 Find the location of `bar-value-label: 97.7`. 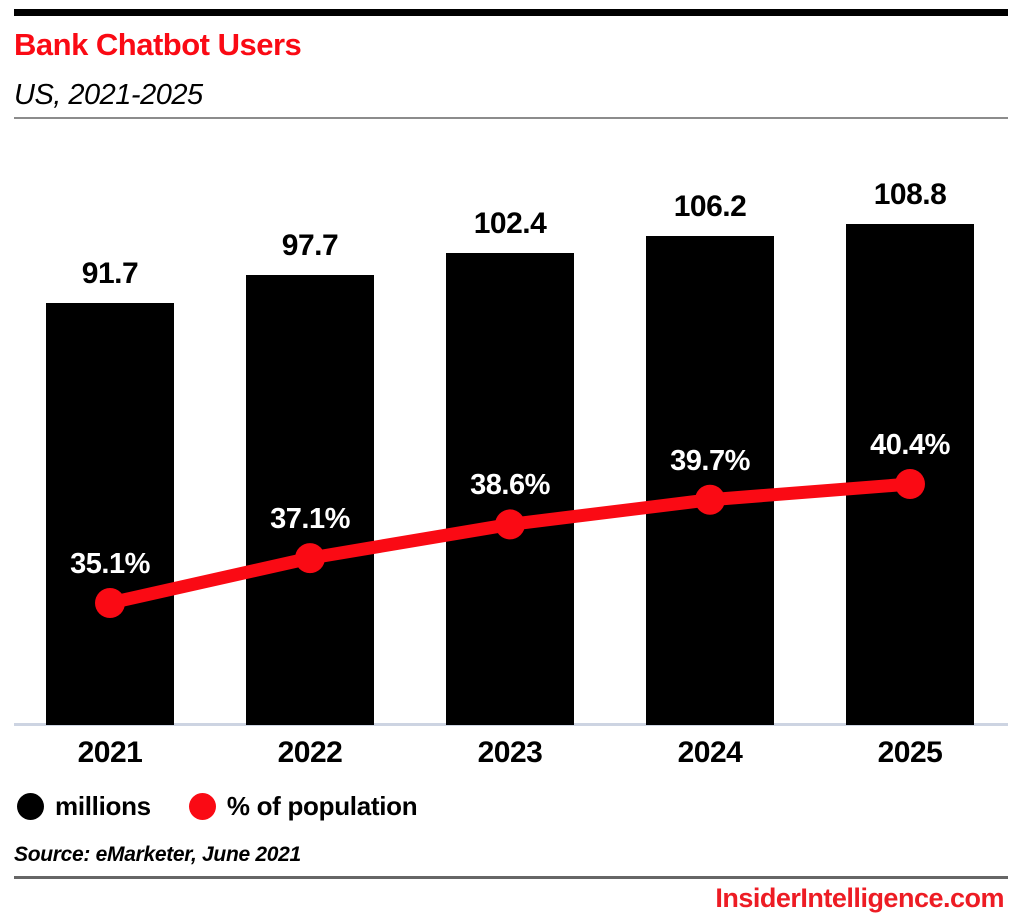

bar-value-label: 97.7 is located at coordinates (310, 246).